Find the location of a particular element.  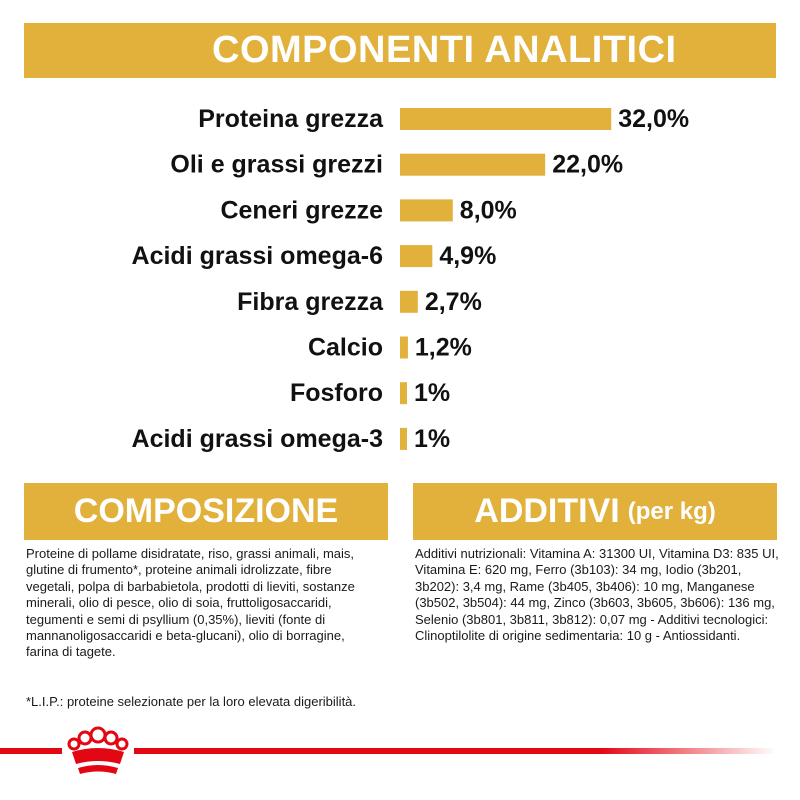

category-label-acidi-grassi-omega-3: Acidi grassi omega-3 is located at coordinates (257, 439).